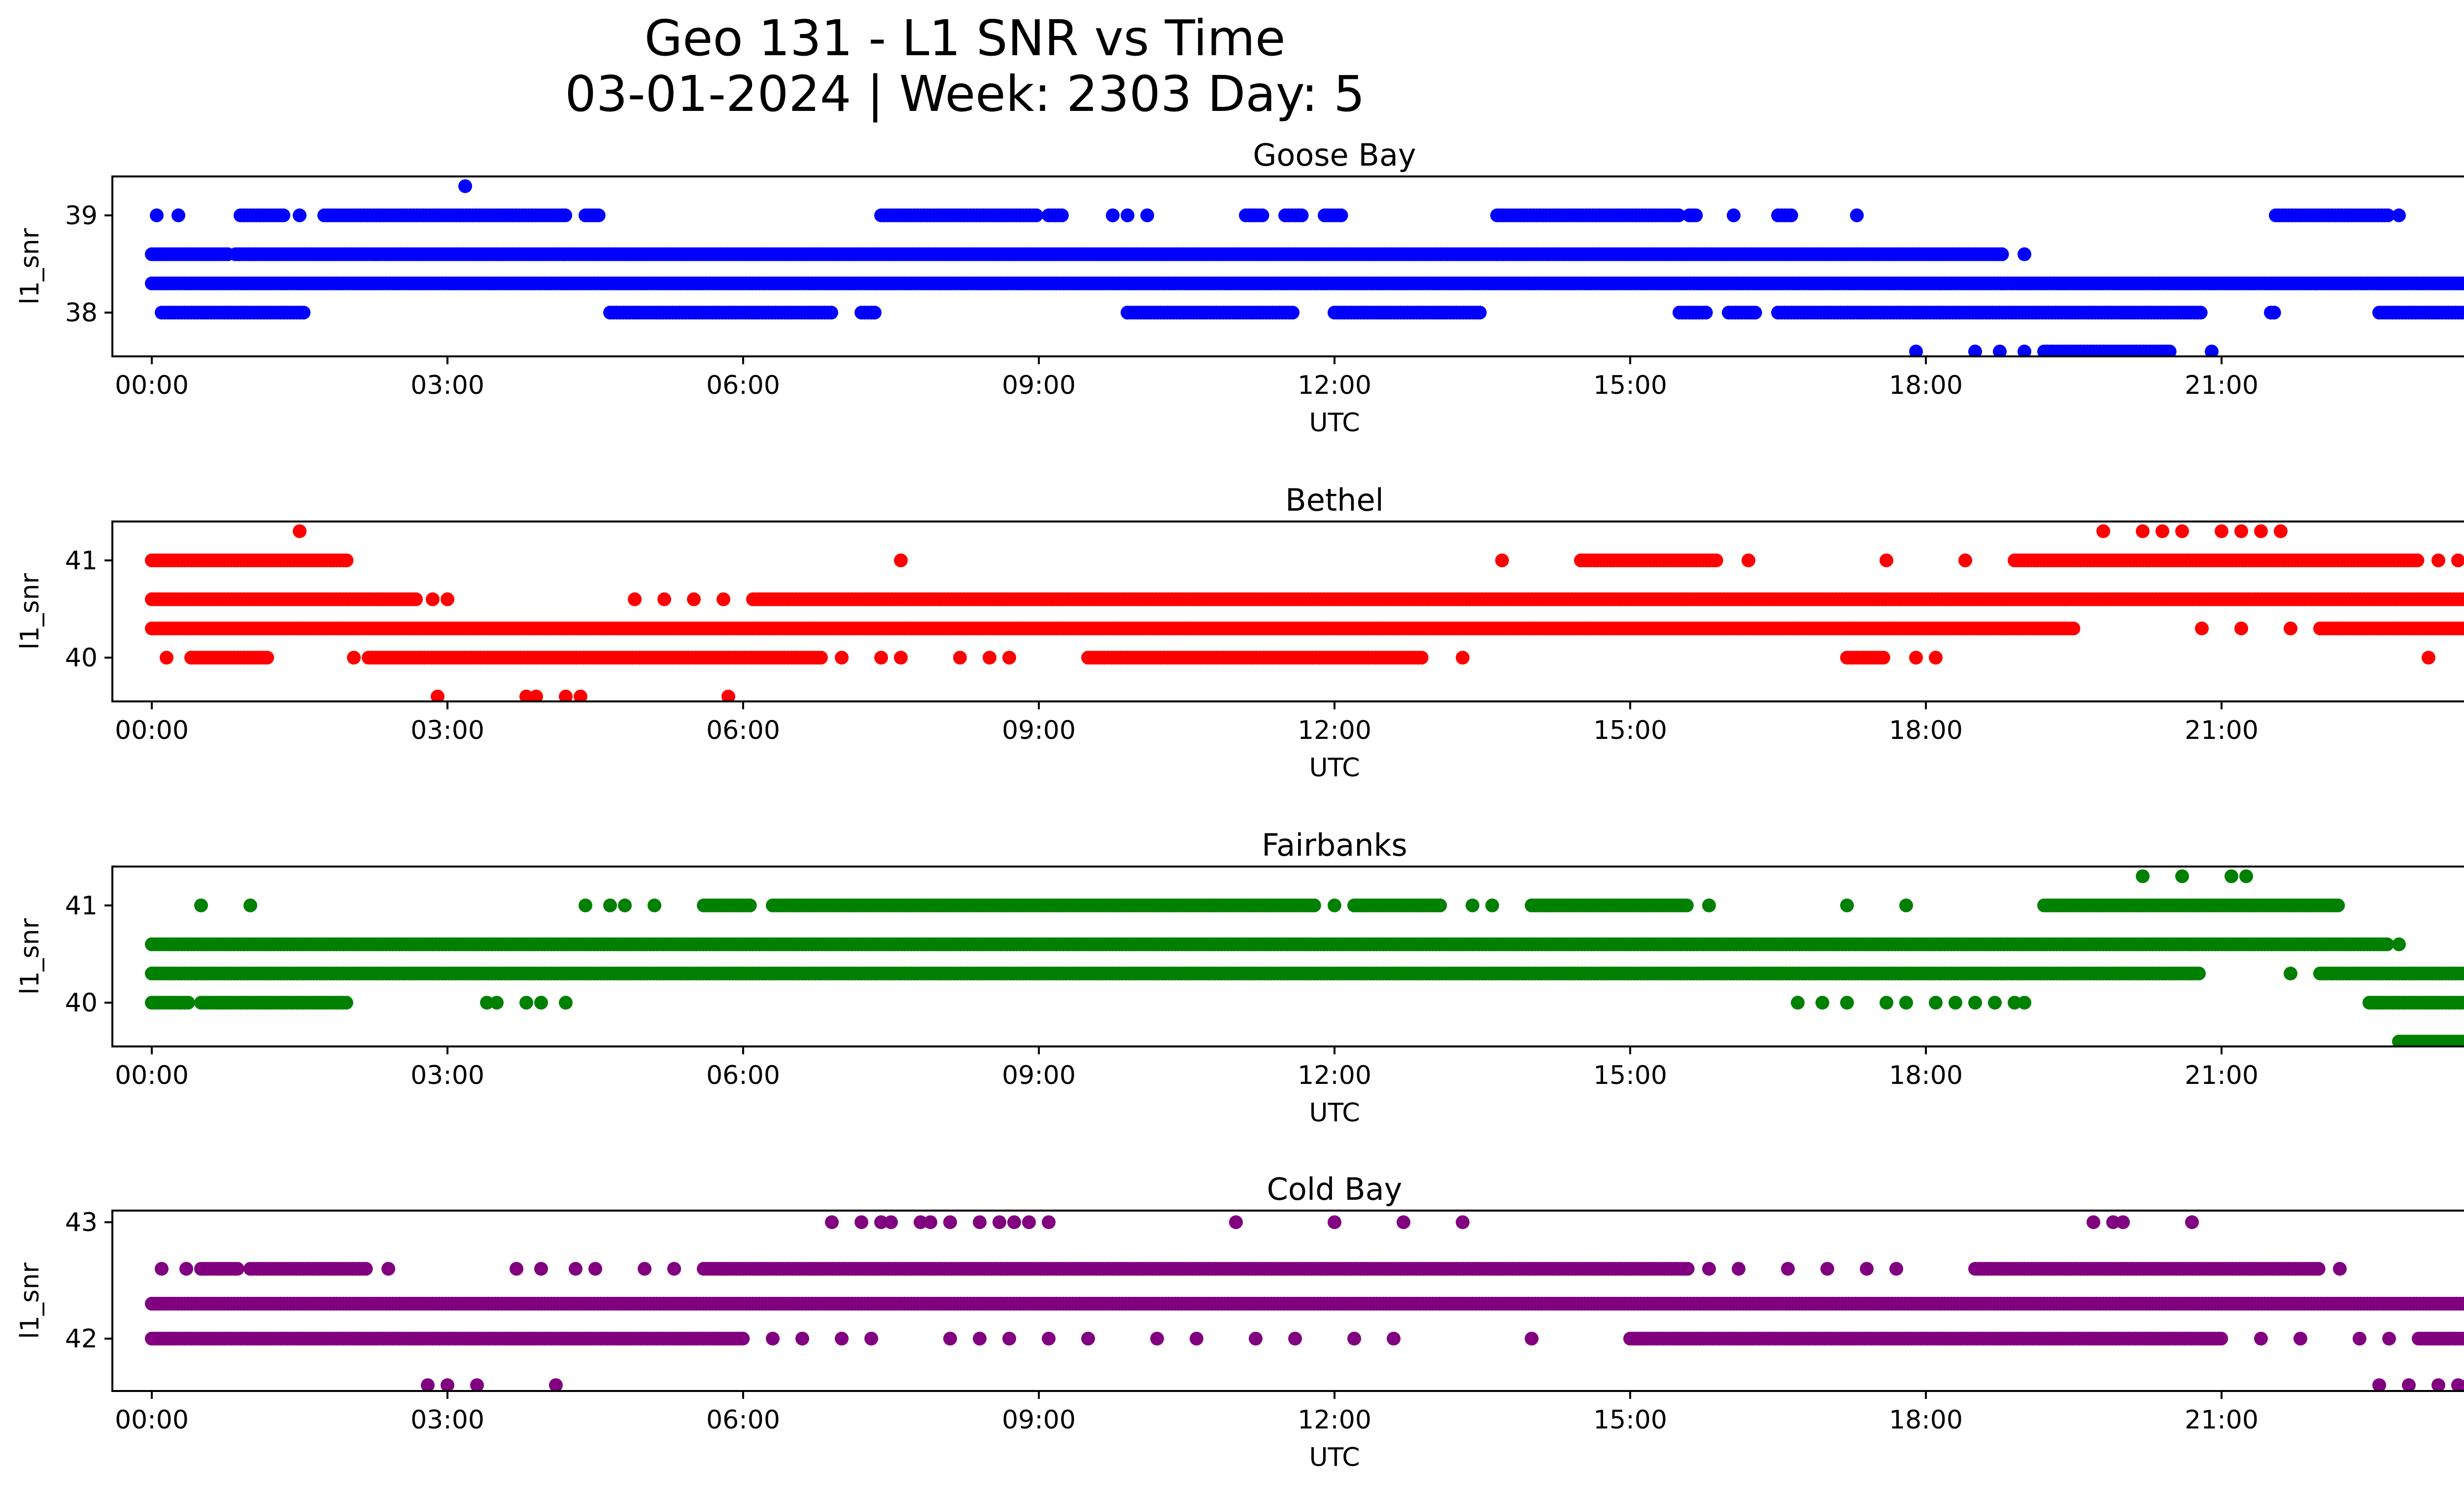 The image size is (2464, 1495). Describe the element at coordinates (965, 94) in the screenshot. I see `figure-title-line2: 03-01-2024 | Week: 2303 Day: 5` at that location.